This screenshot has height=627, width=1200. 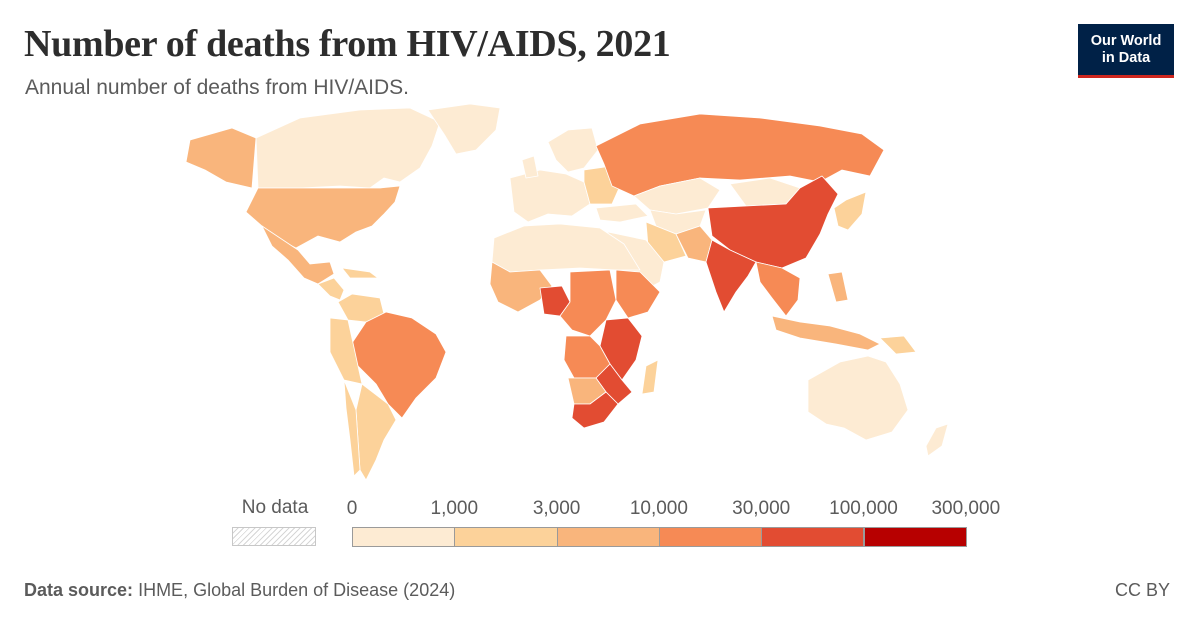 What do you see at coordinates (79, 590) in the screenshot?
I see `data-source-label: Data source:` at bounding box center [79, 590].